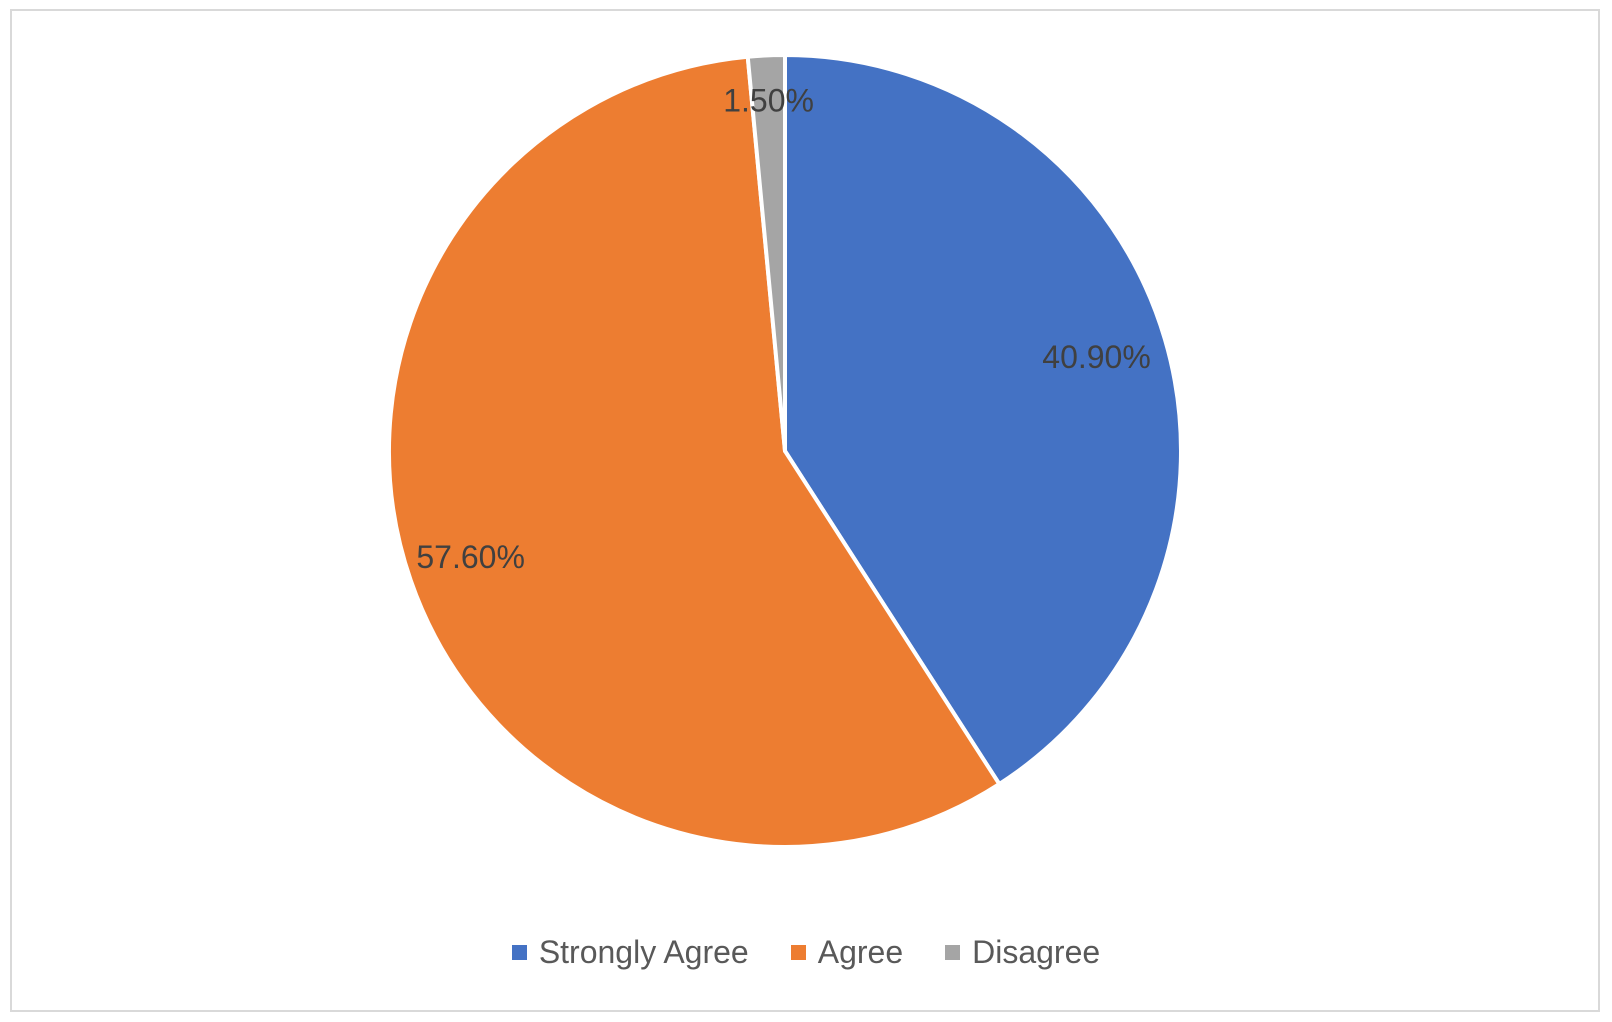  I want to click on legend-swatch-disagree, so click(953, 952).